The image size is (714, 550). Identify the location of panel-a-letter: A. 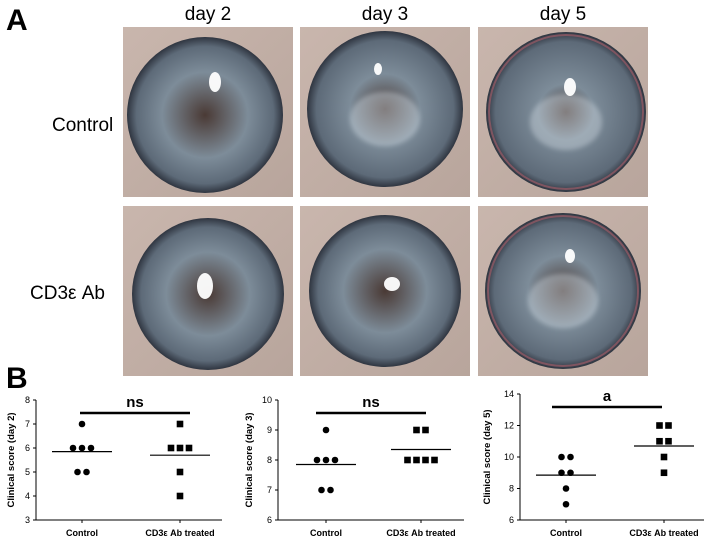
(17, 20).